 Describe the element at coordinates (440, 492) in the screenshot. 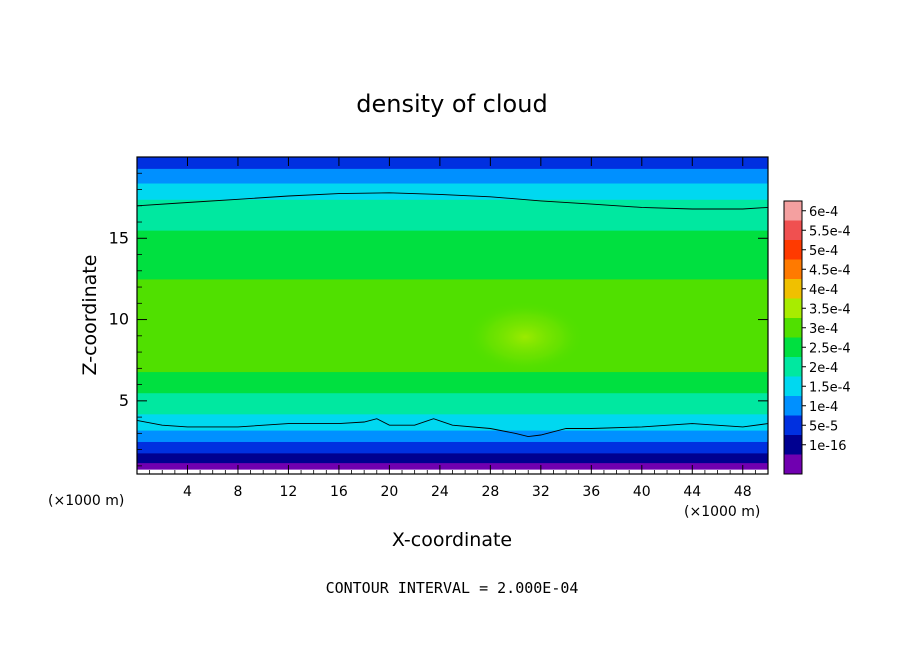

I see `x-tick-label: 24` at that location.